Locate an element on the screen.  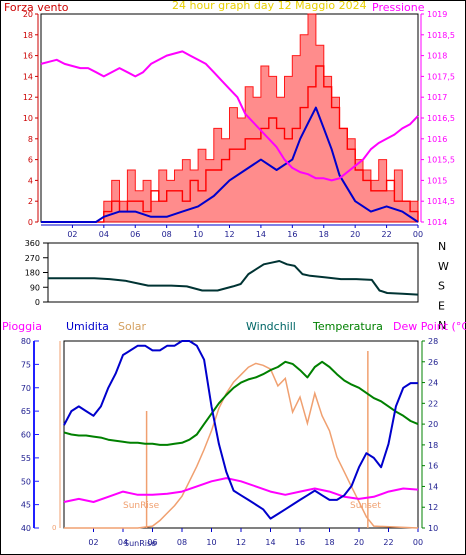
temperature-tick-label: 26 is located at coordinates (433, 362).